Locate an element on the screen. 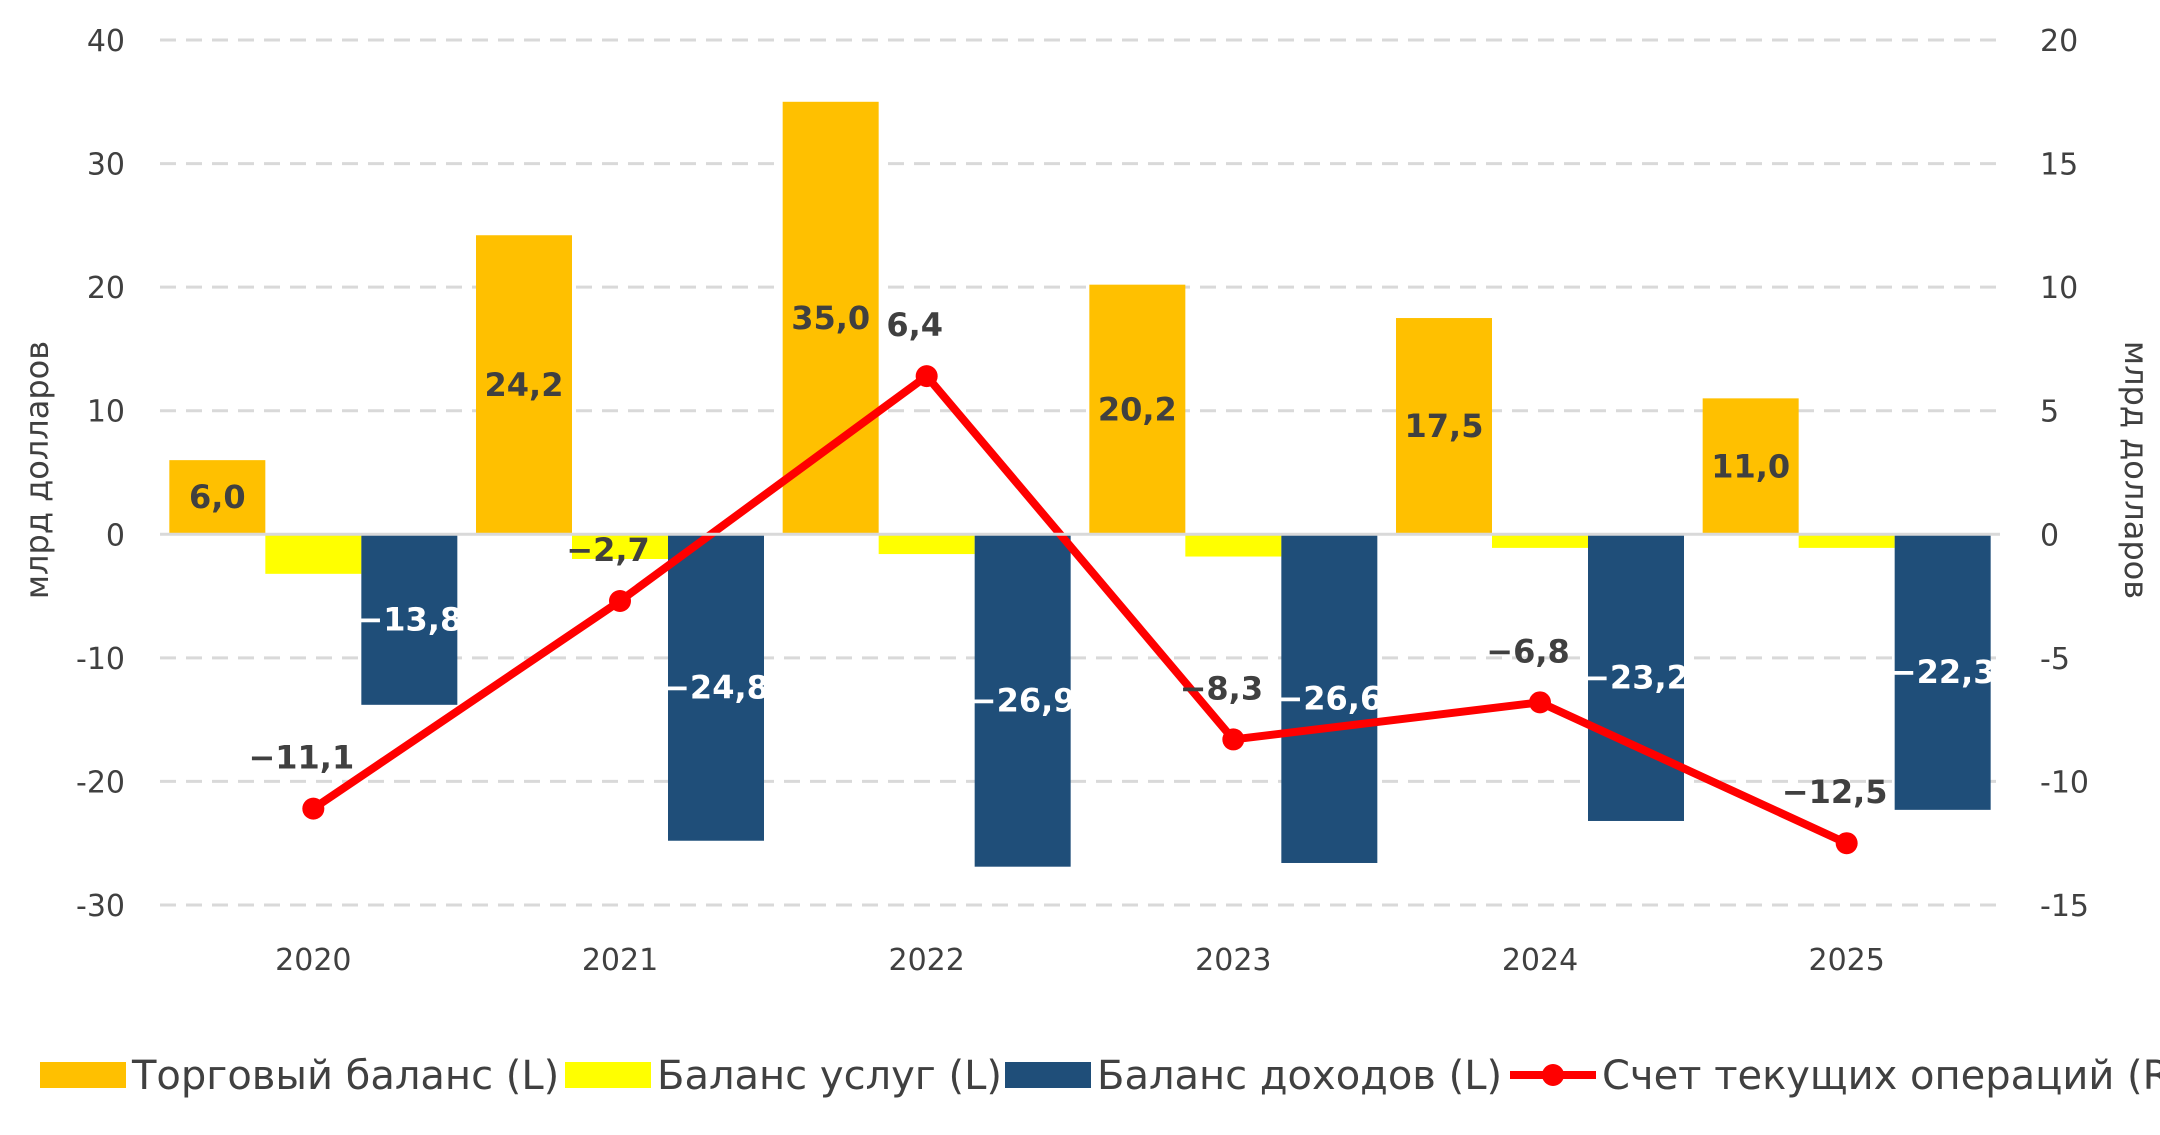 The image size is (2160, 1135). legend-label: Баланс услуг (L) is located at coordinates (829, 1076).